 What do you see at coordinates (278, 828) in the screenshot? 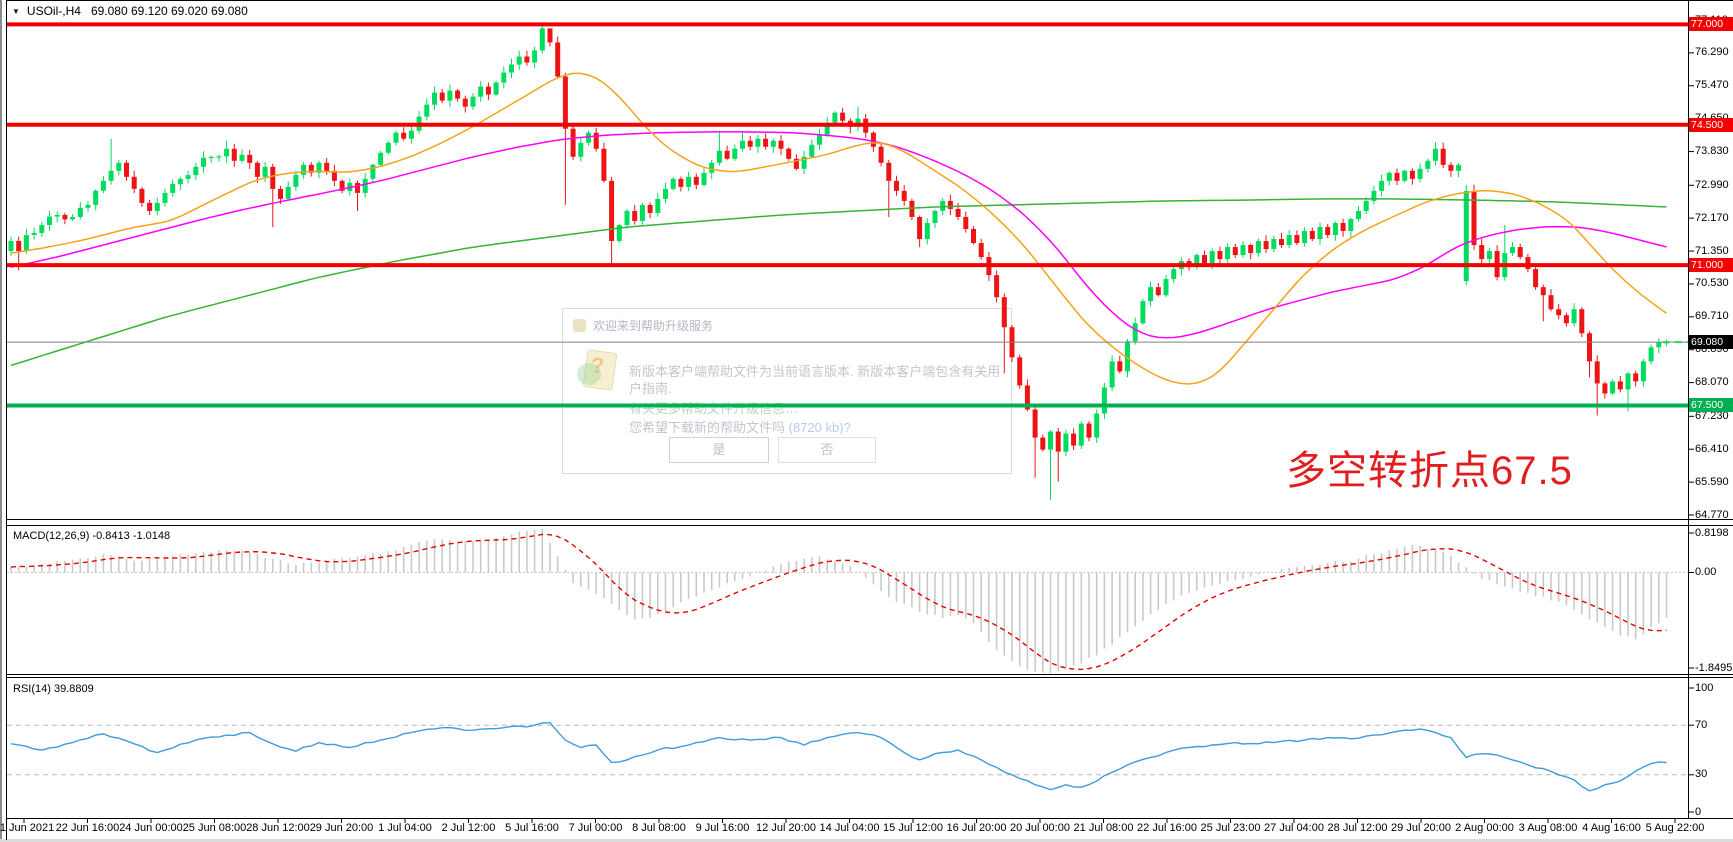
I see `time-axis-label: 28 Jun 12:00` at bounding box center [278, 828].